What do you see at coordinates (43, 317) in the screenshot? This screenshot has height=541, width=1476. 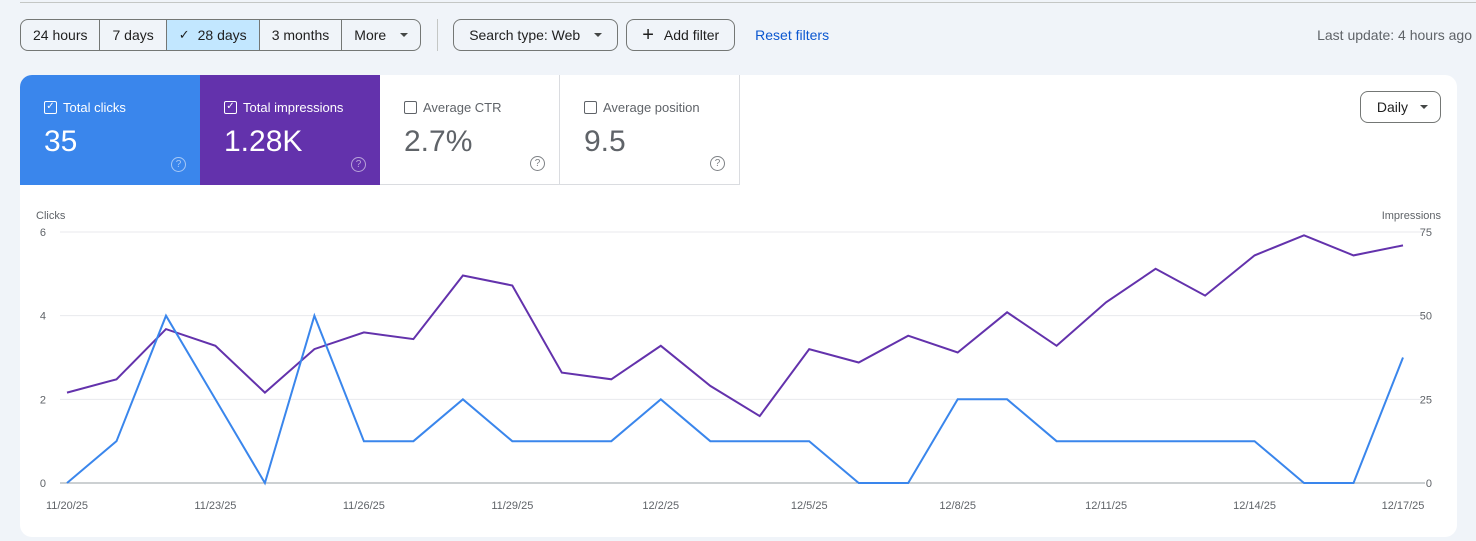 I see `left-axis-tick: 4` at bounding box center [43, 317].